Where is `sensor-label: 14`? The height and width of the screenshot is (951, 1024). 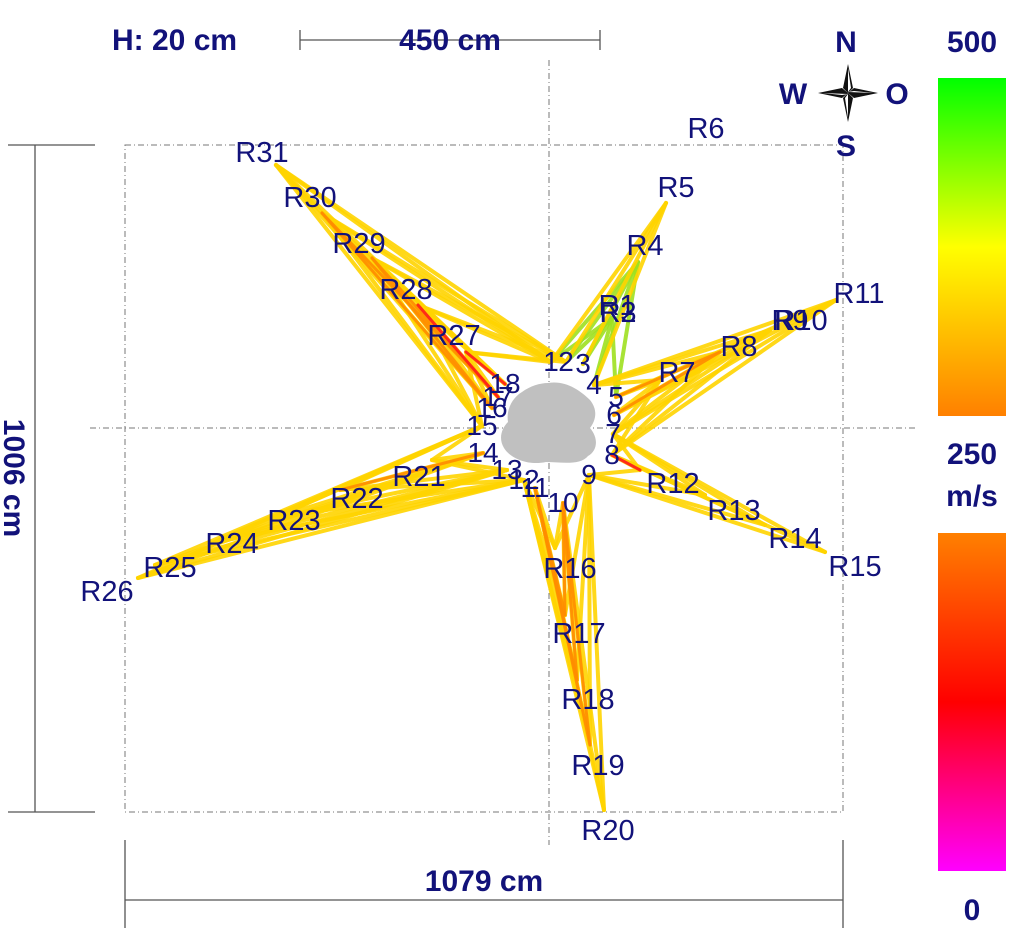 sensor-label: 14 is located at coordinates (482, 452).